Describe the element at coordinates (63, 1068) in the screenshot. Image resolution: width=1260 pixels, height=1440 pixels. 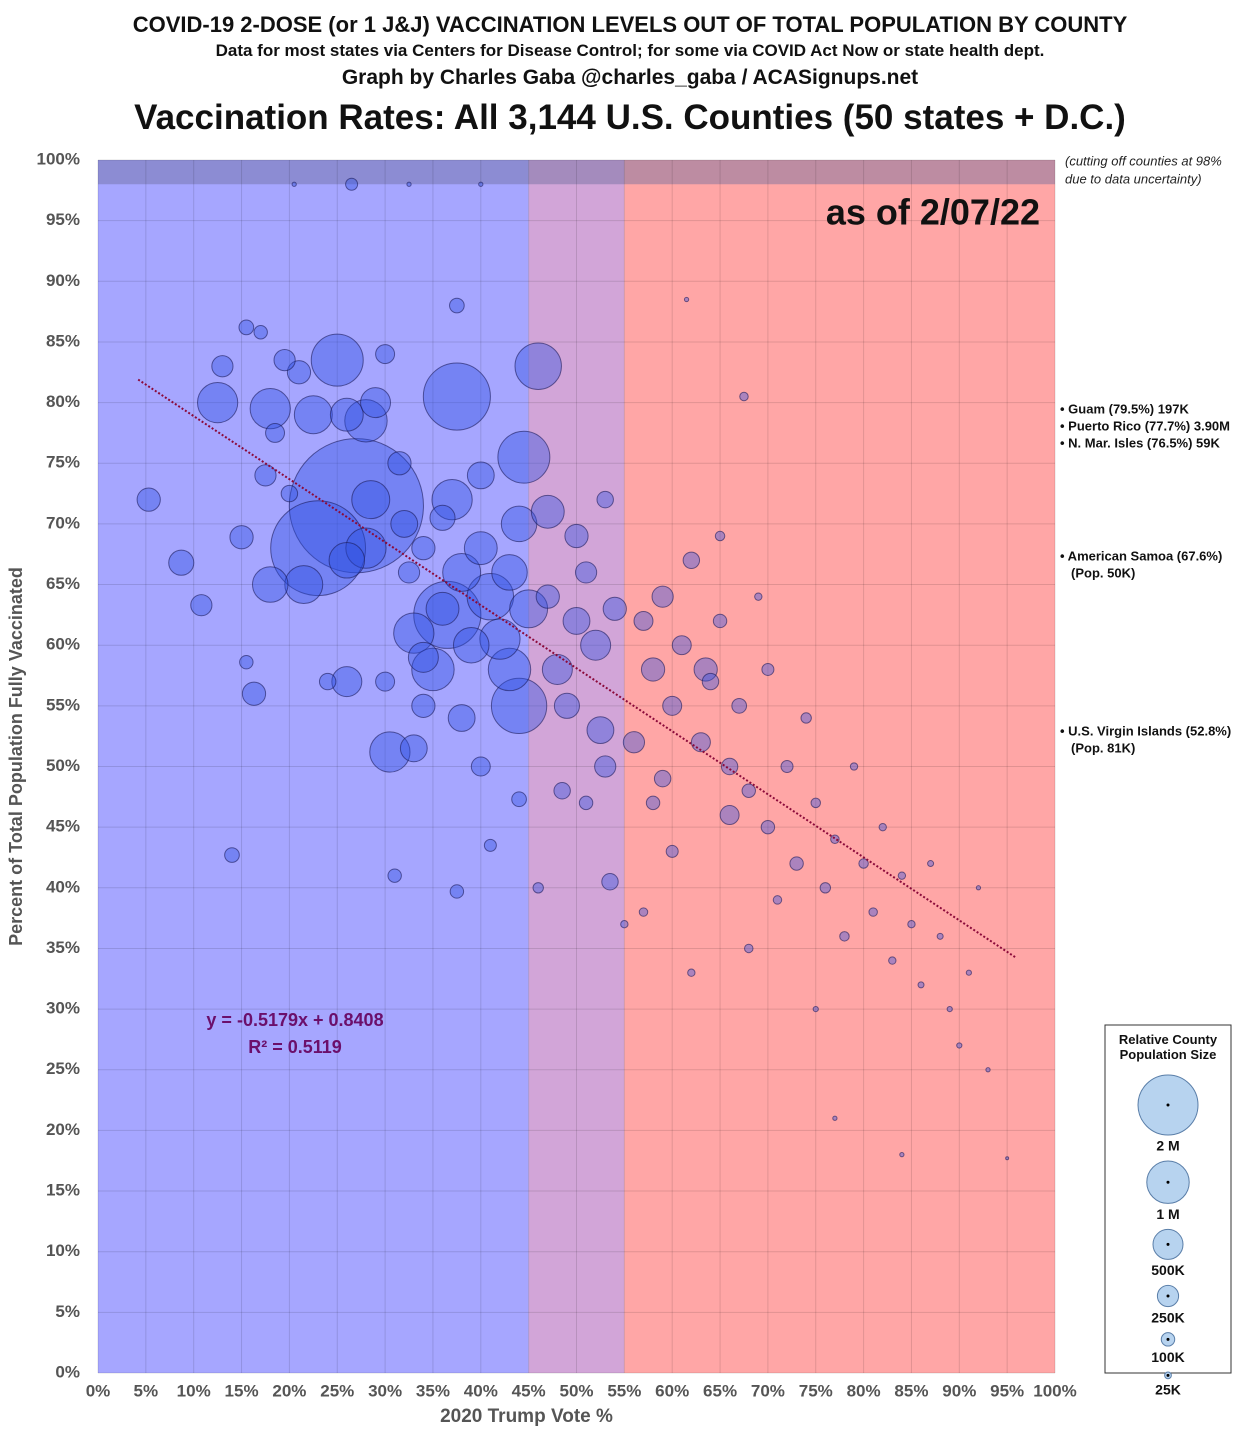
I see `y-tick-label: 25%` at that location.